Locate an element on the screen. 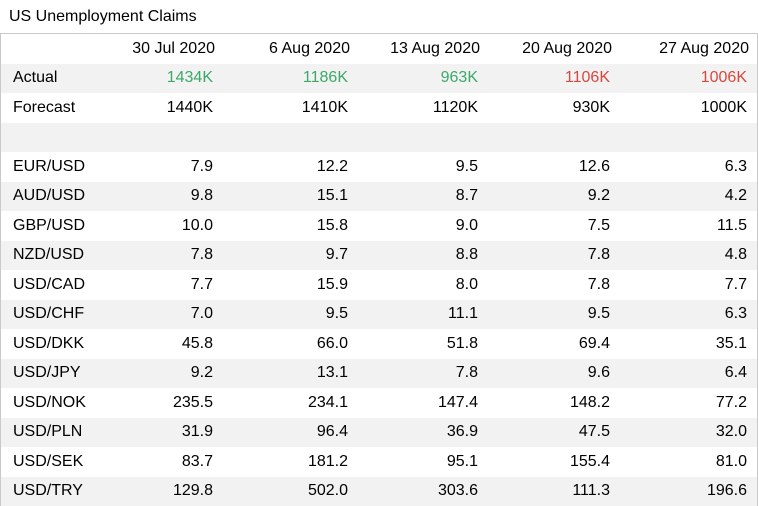  pair-label: USD/TRY is located at coordinates (54, 491).